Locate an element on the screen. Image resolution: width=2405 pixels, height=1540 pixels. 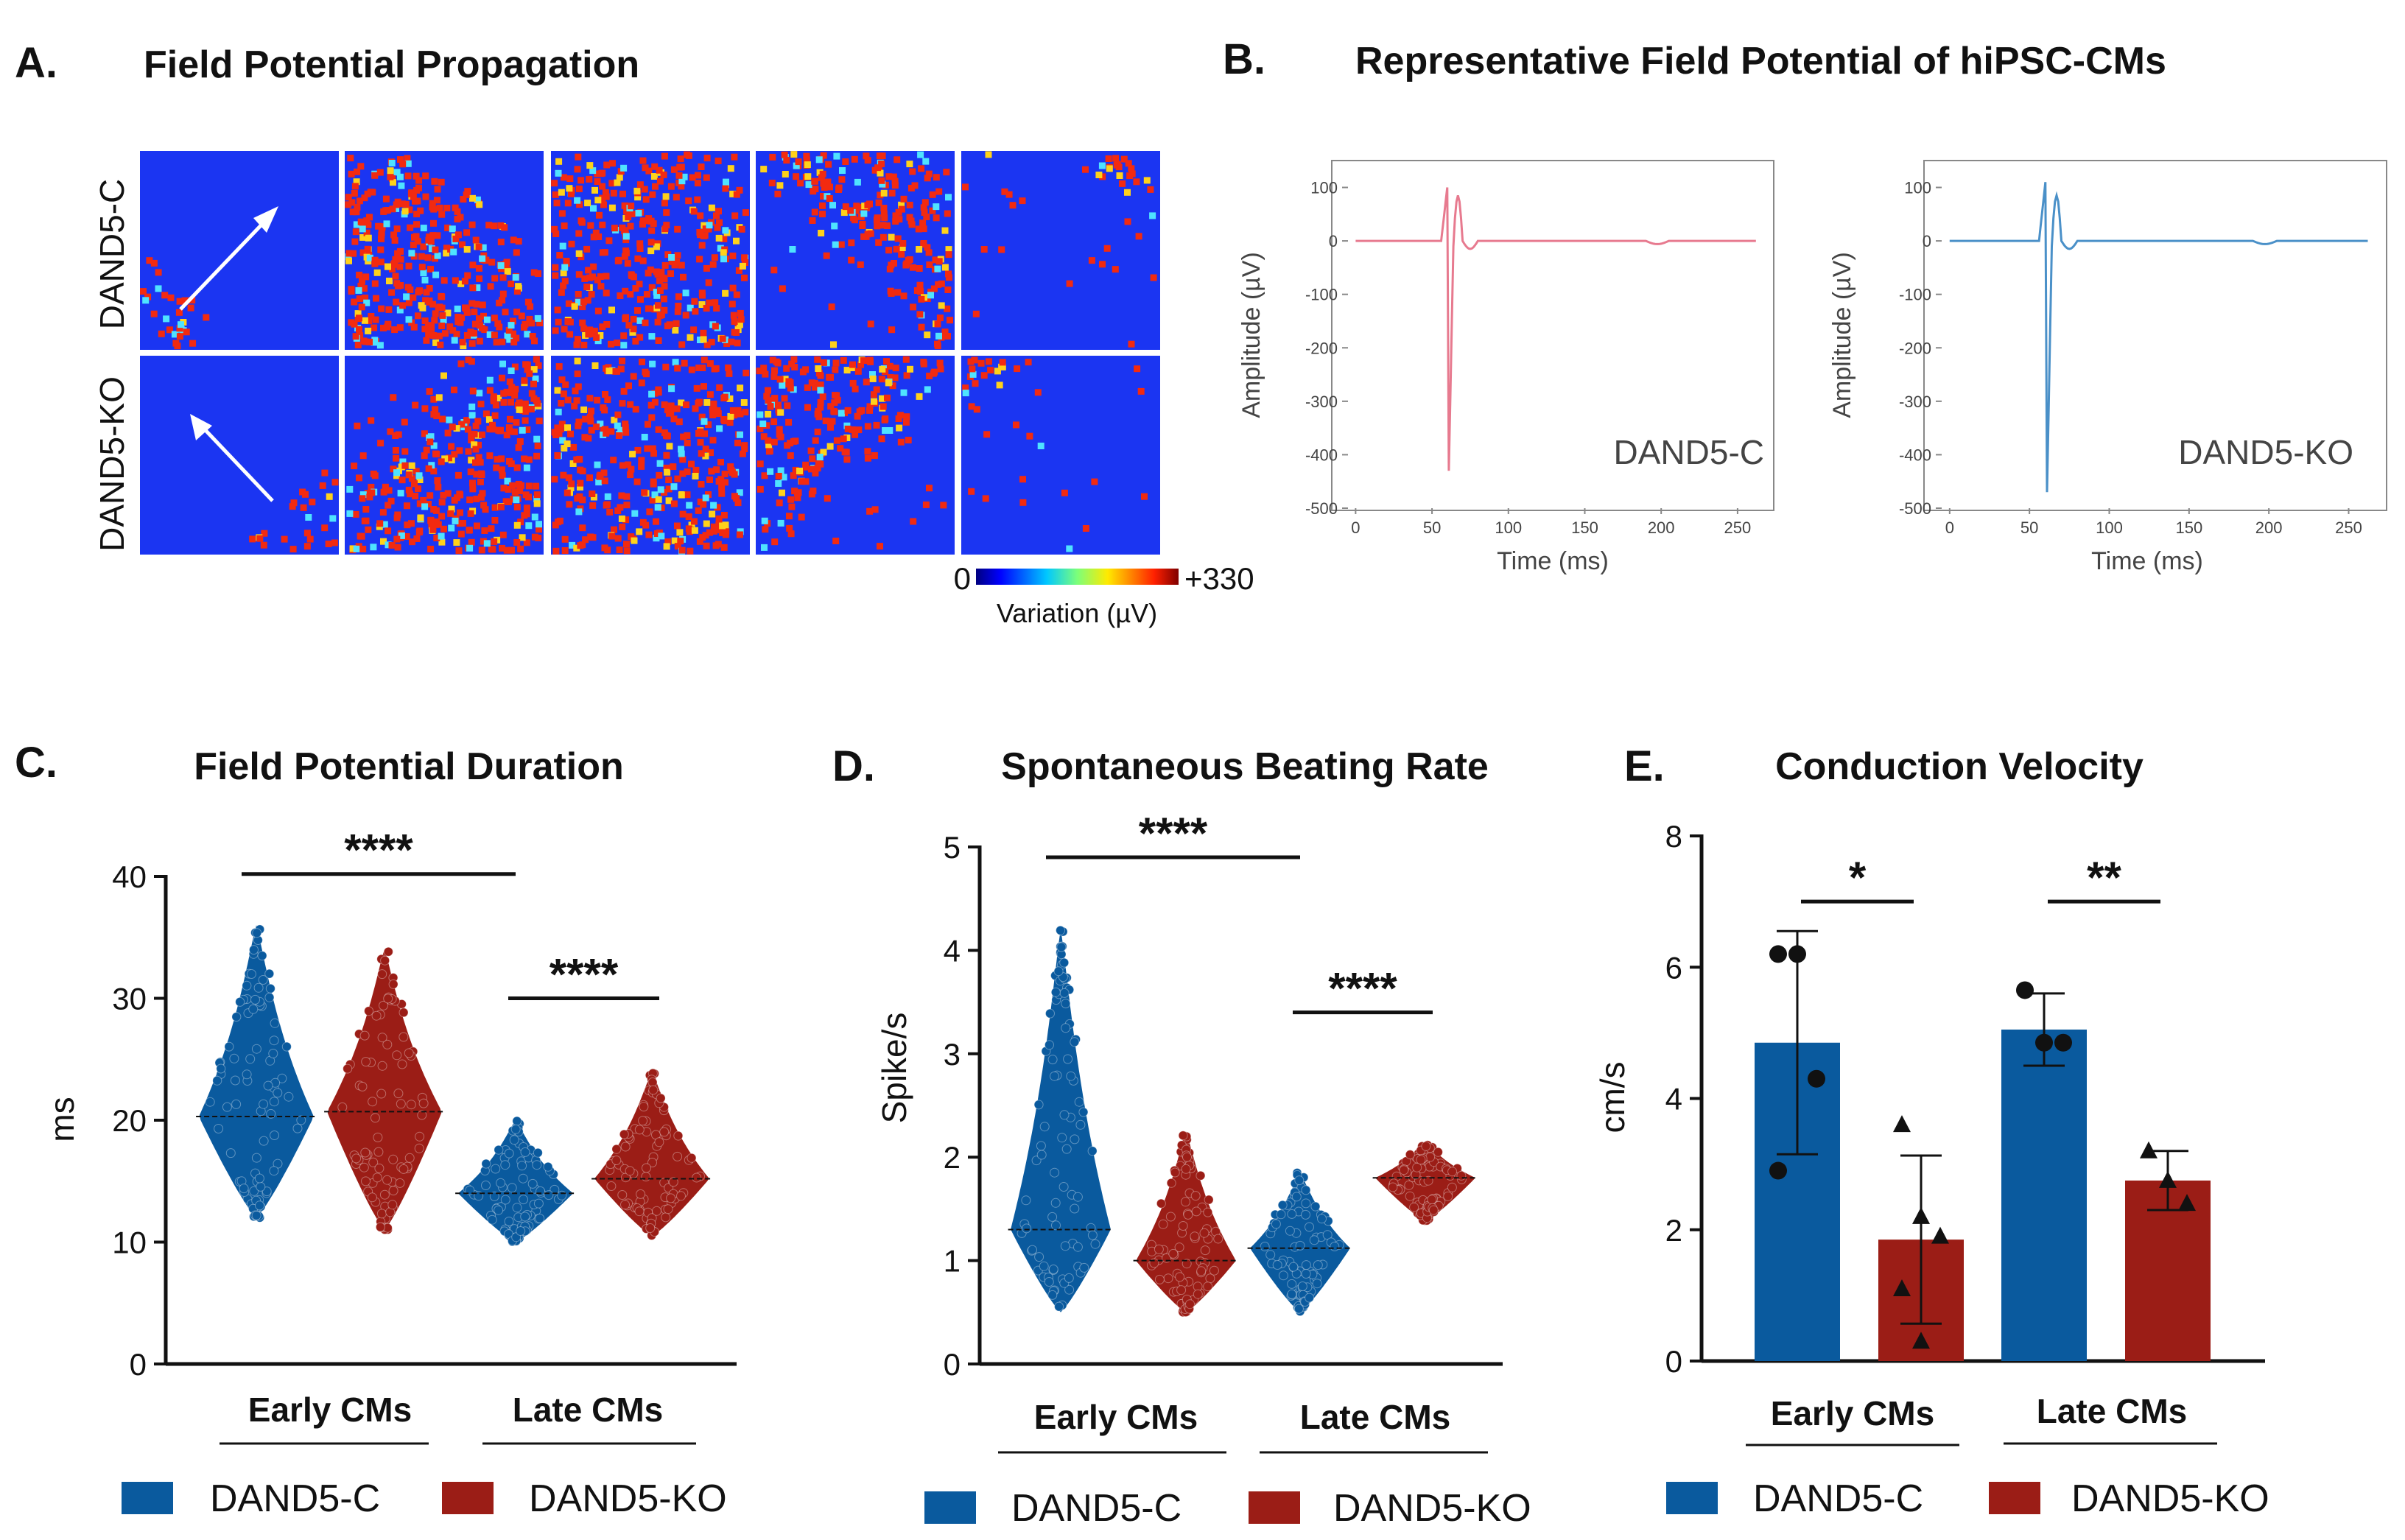
violin-DAND5-KO-Early CMs is located at coordinates (384, 1090).